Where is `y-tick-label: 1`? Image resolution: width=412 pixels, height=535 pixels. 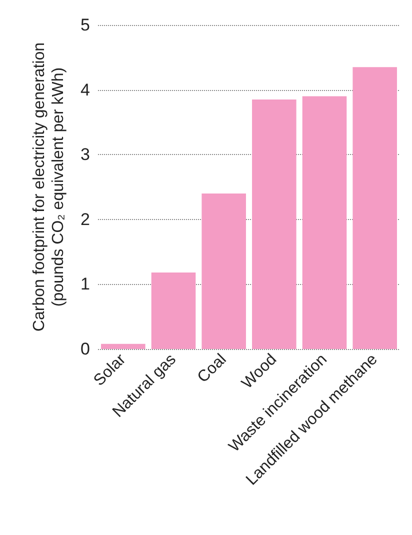
y-tick-label: 1 is located at coordinates (85, 284).